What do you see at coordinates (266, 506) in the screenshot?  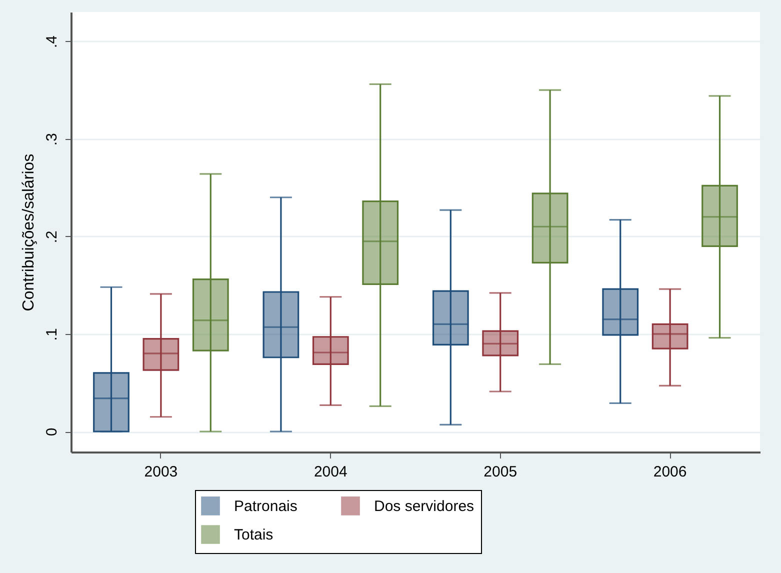 I see `legend-label: Patronais` at bounding box center [266, 506].